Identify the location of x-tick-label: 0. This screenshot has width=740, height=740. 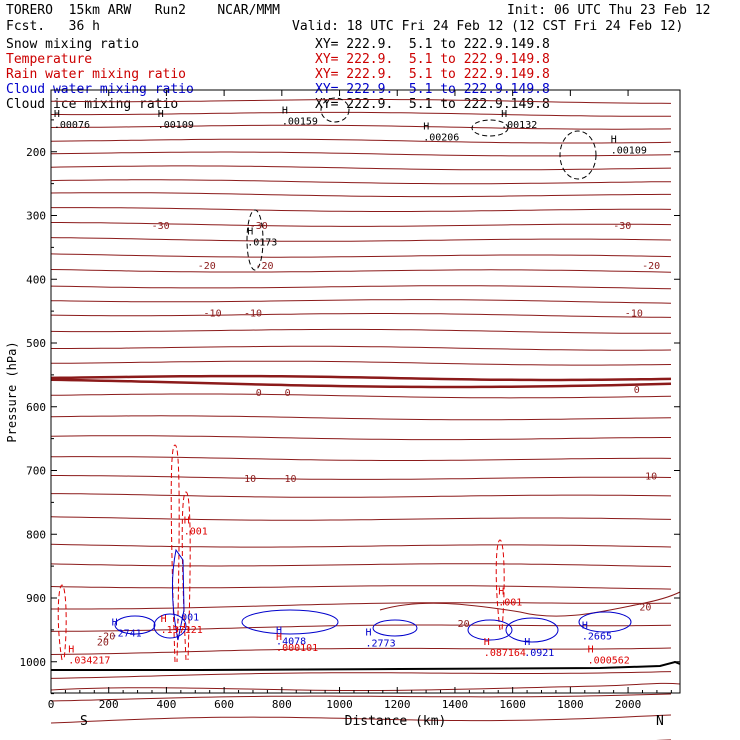
(51, 704).